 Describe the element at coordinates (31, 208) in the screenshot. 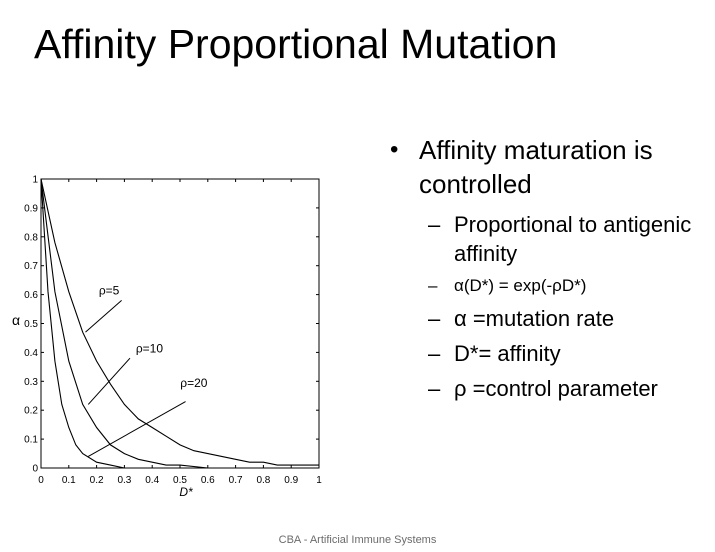

I see `y-tick-label: 0.9` at that location.